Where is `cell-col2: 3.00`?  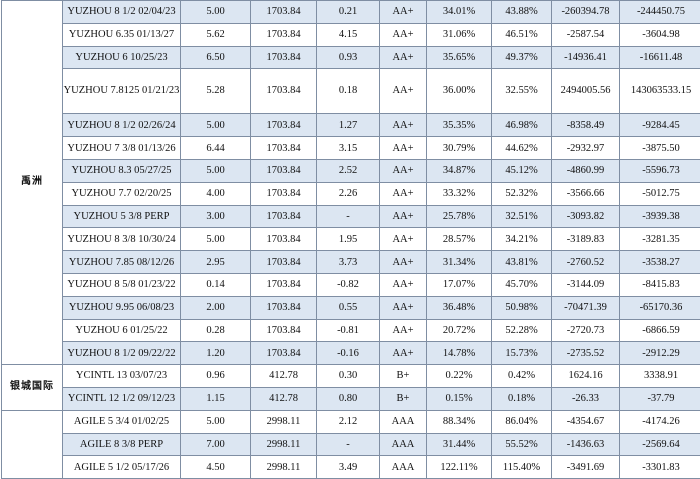 cell-col2: 3.00 is located at coordinates (215, 216).